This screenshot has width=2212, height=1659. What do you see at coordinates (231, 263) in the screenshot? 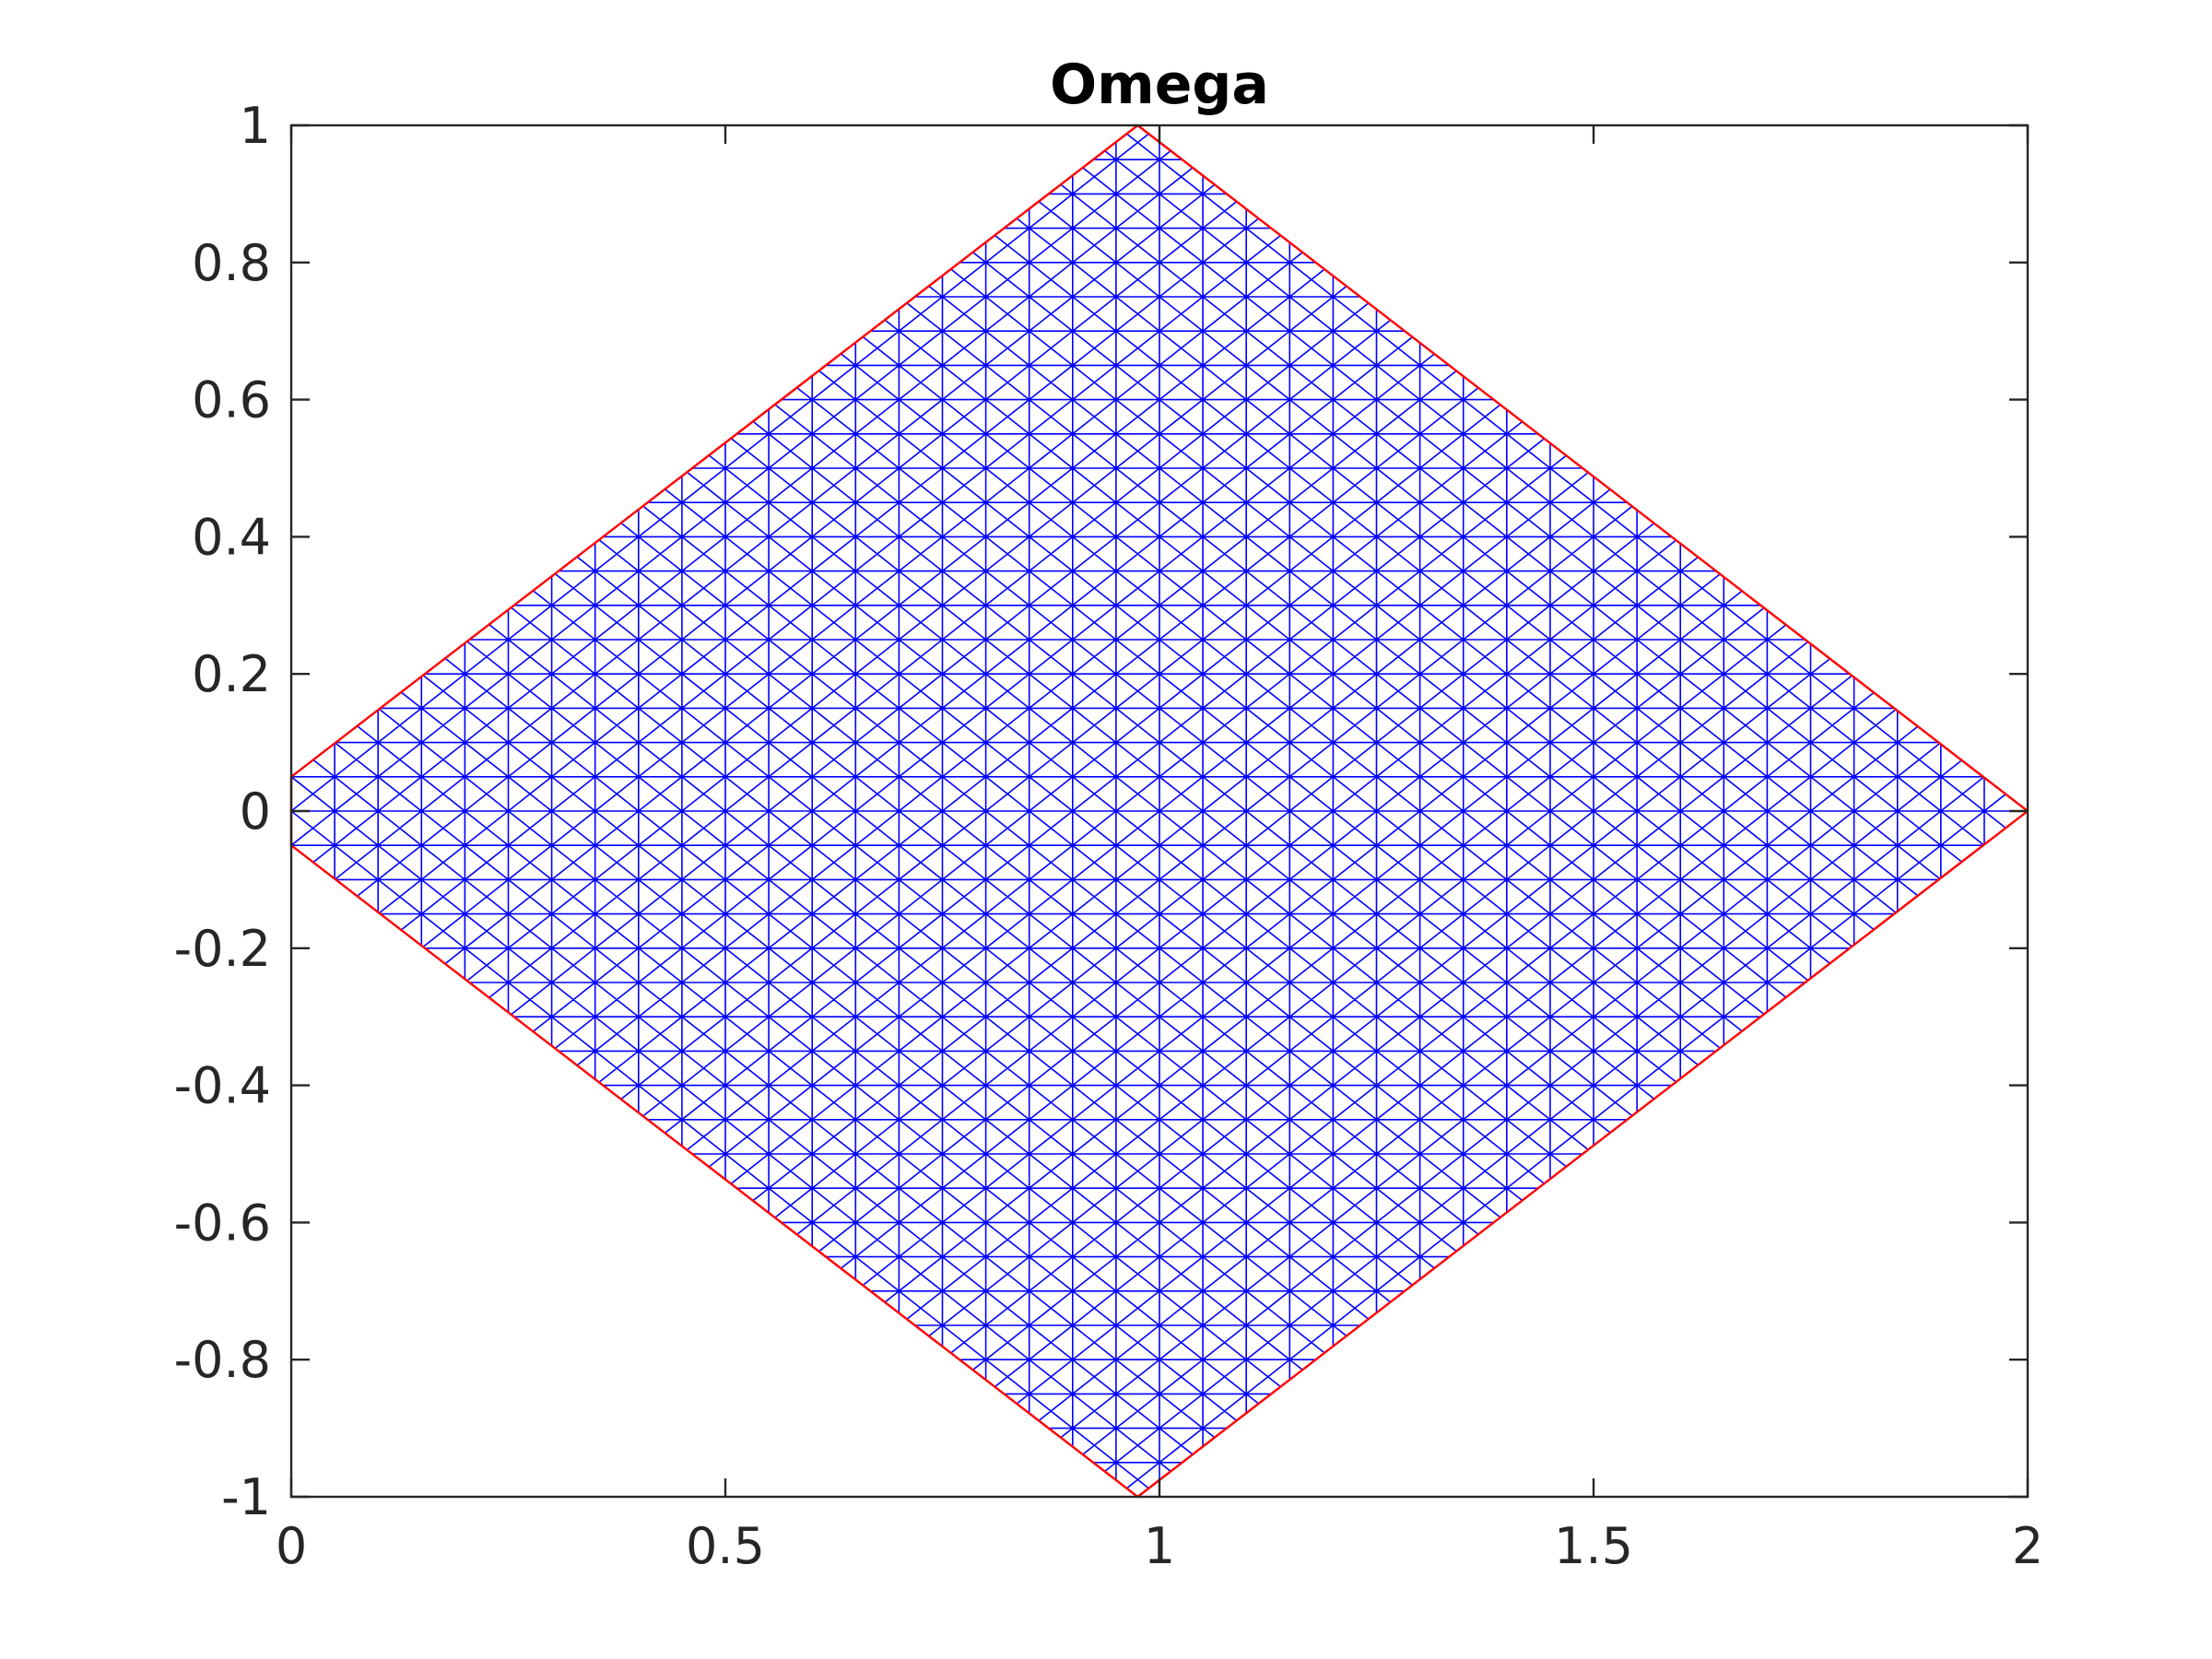
I see `y-tick-label: 0.8` at bounding box center [231, 263].